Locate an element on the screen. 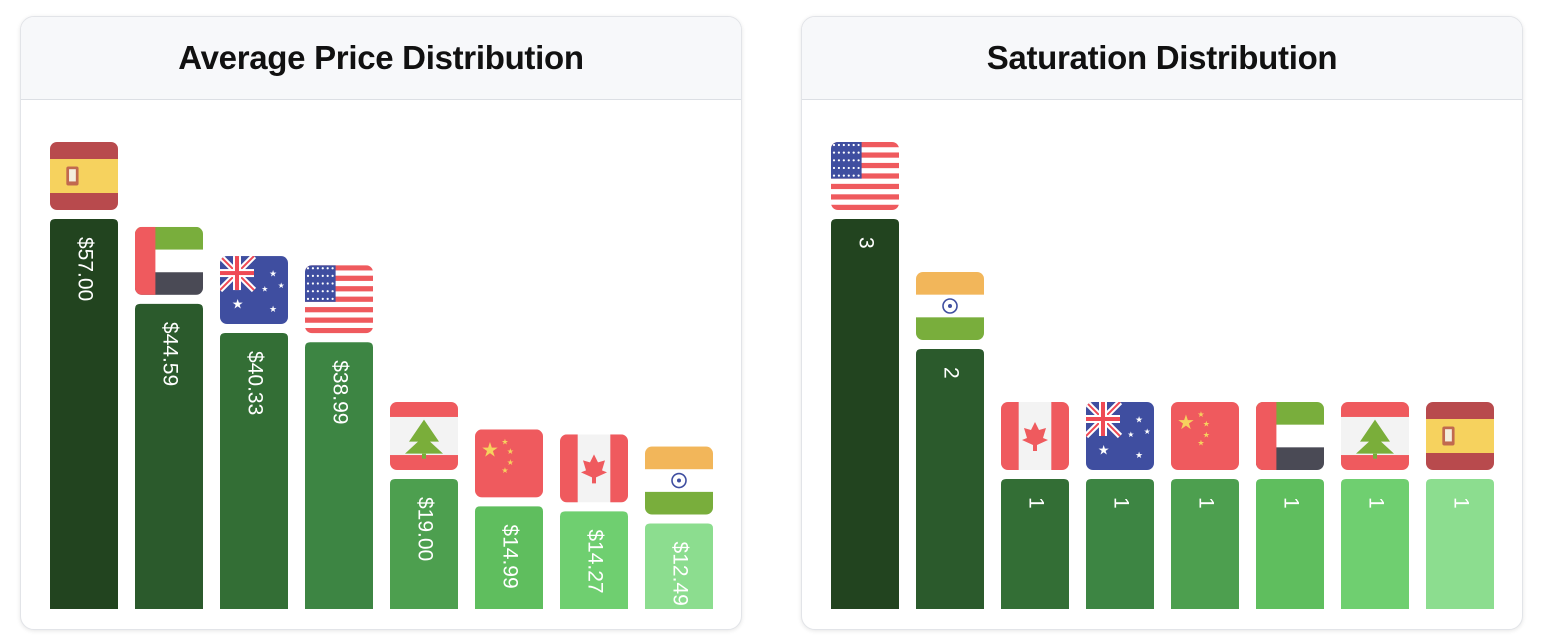 The image size is (1546, 638). bar-group: $38.99 is located at coordinates (339, 437).